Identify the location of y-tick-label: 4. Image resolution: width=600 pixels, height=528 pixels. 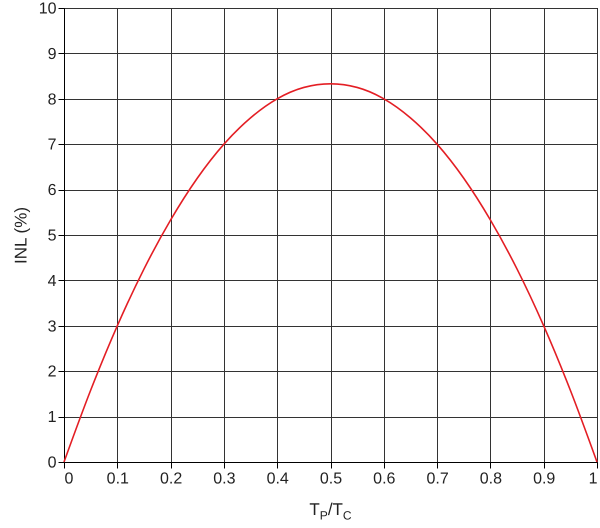
(52, 281).